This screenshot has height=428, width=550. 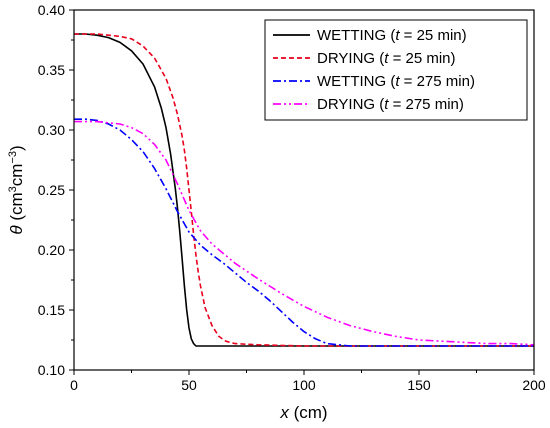 What do you see at coordinates (51, 70) in the screenshot?
I see `y-tick-label: 0.35` at bounding box center [51, 70].